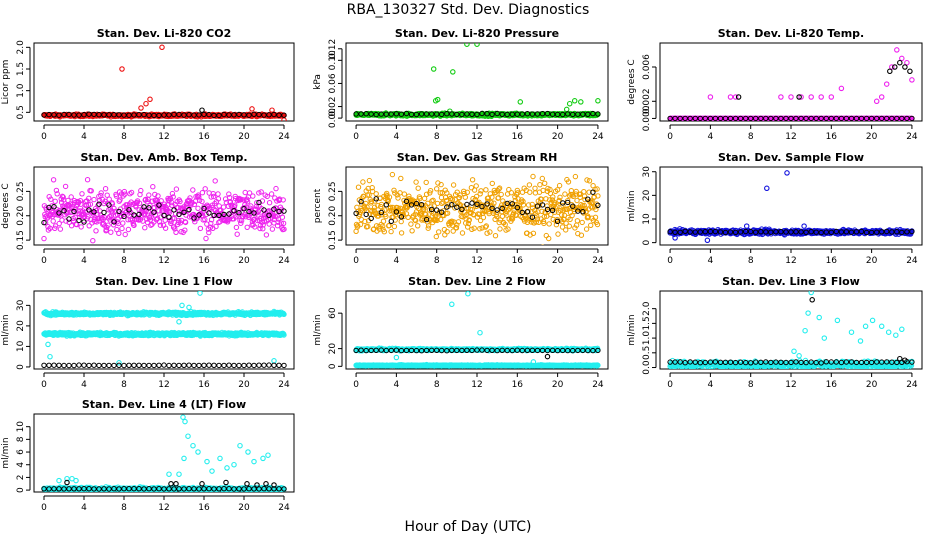 The width and height of the screenshot is (936, 540). I want to click on x-tick-label: 20, so click(244, 137).